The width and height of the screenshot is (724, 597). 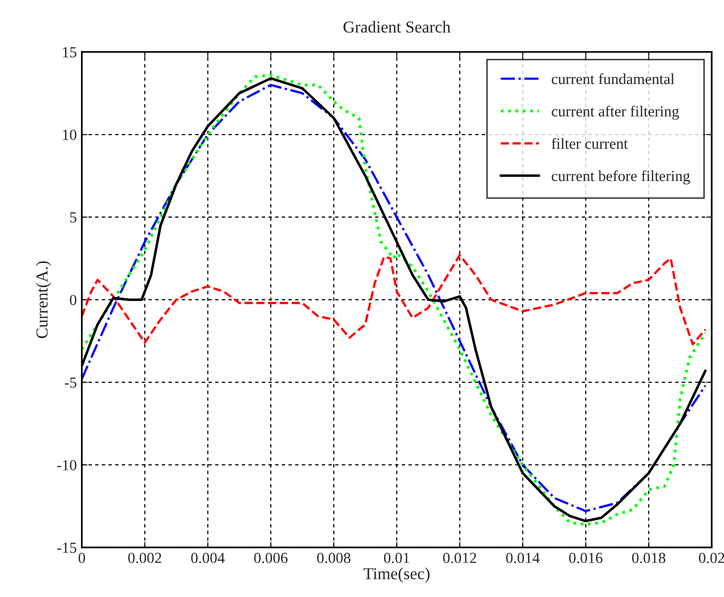 I want to click on x-axis-title: Time(sec), so click(x=397, y=575).